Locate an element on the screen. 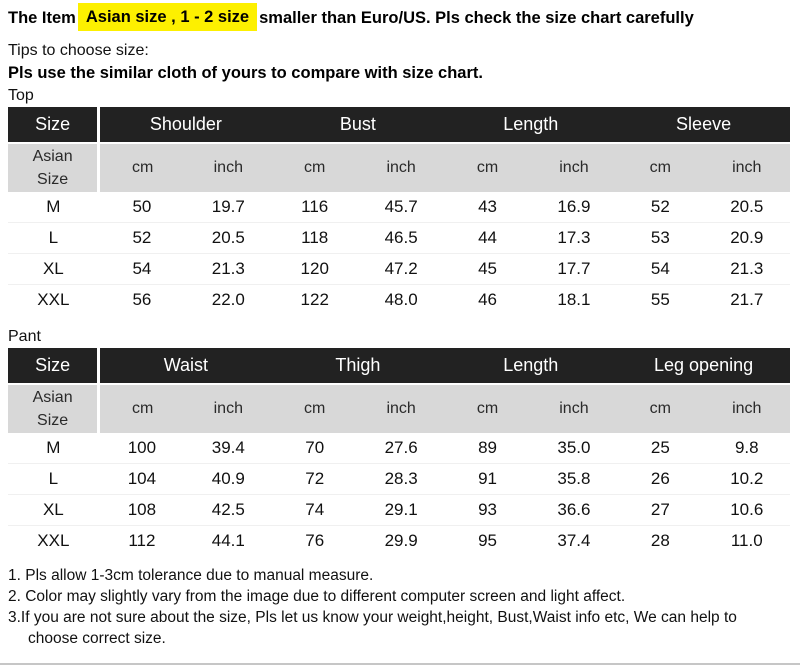 This screenshot has width=800, height=665. value-cell: 48.0 is located at coordinates (401, 299).